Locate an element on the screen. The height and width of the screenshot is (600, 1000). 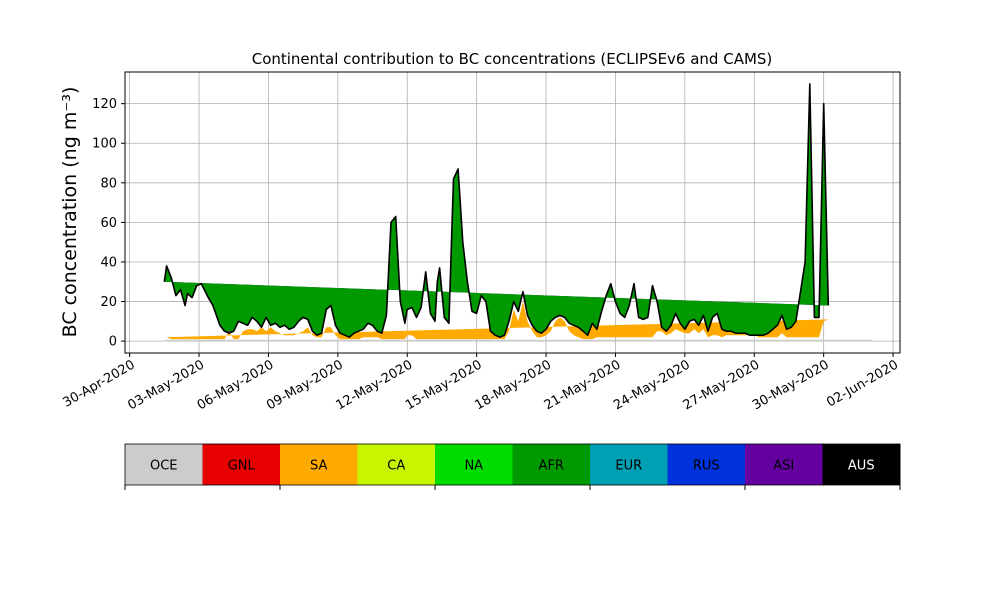
colorbar-label-rus: RUS is located at coordinates (706, 466).